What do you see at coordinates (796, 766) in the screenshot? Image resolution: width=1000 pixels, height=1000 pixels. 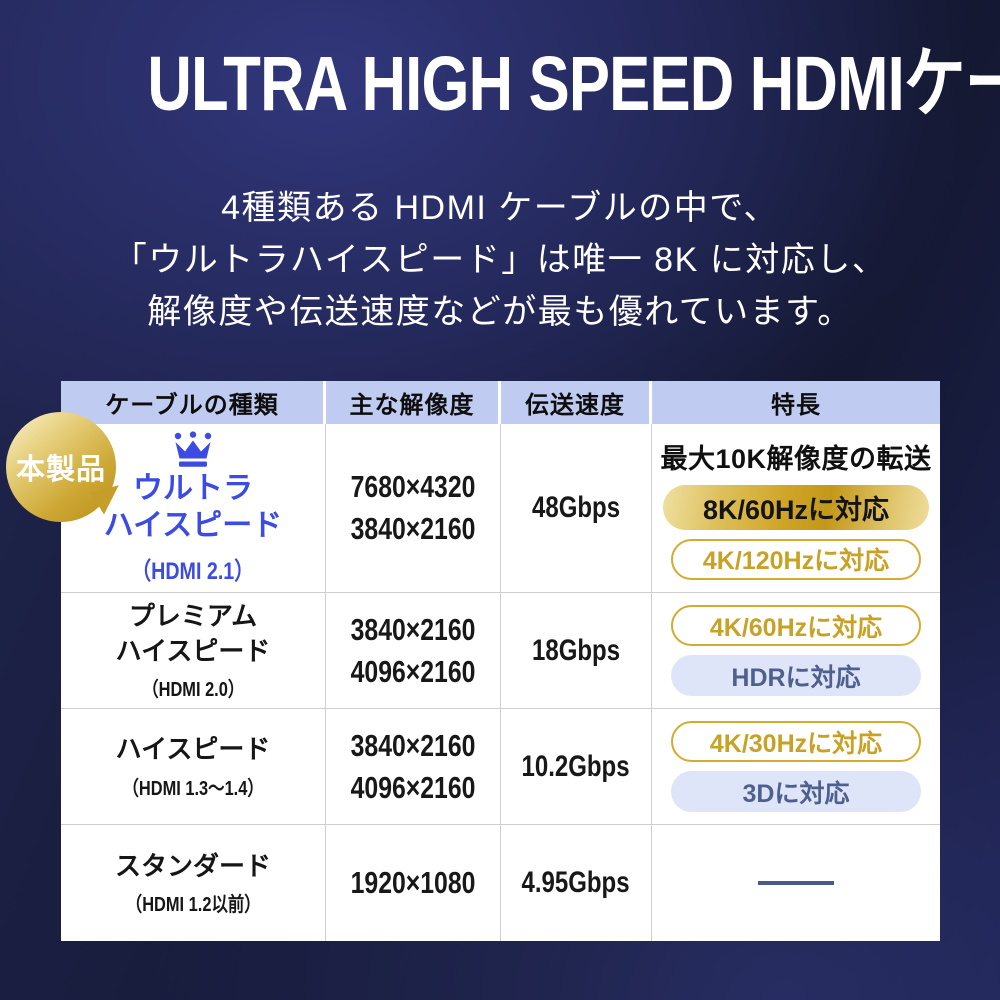 I see `cell-highspeed-features: 4K/30Hzに対応 3Dに対応` at bounding box center [796, 766].